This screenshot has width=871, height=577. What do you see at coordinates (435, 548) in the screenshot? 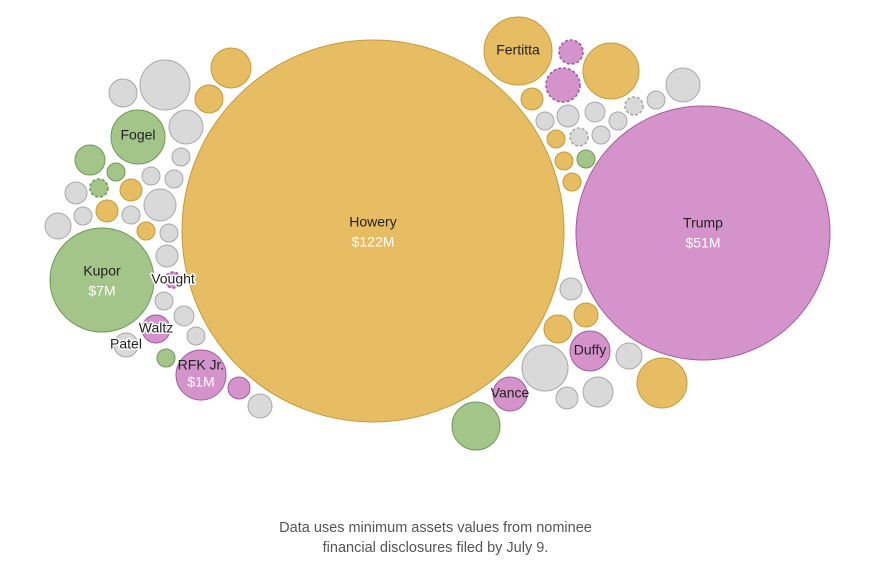
I see `footnote-line-2: financial disclosures filed by July 9.` at bounding box center [435, 548].